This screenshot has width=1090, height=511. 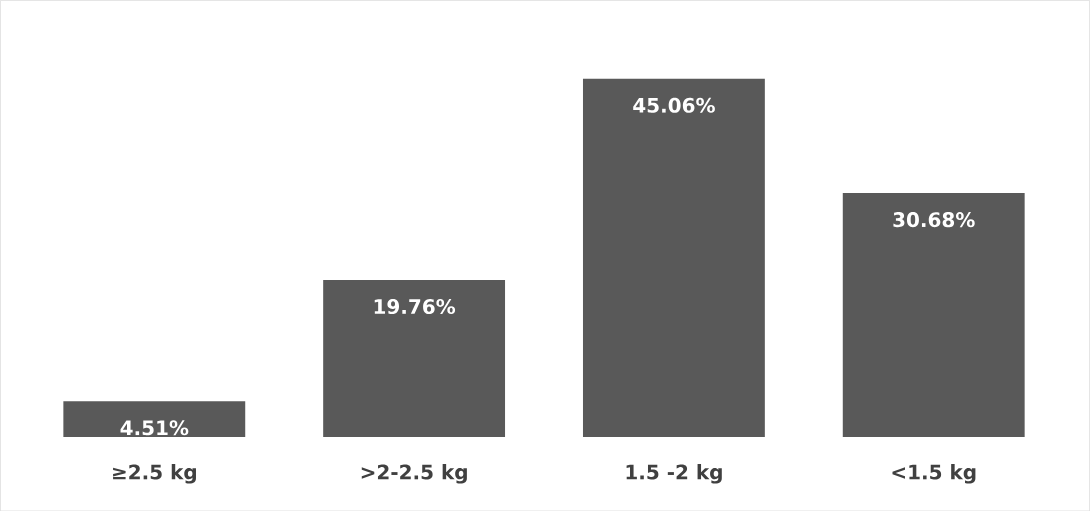 What do you see at coordinates (934, 219) in the screenshot?
I see `data-label: 30.68%` at bounding box center [934, 219].